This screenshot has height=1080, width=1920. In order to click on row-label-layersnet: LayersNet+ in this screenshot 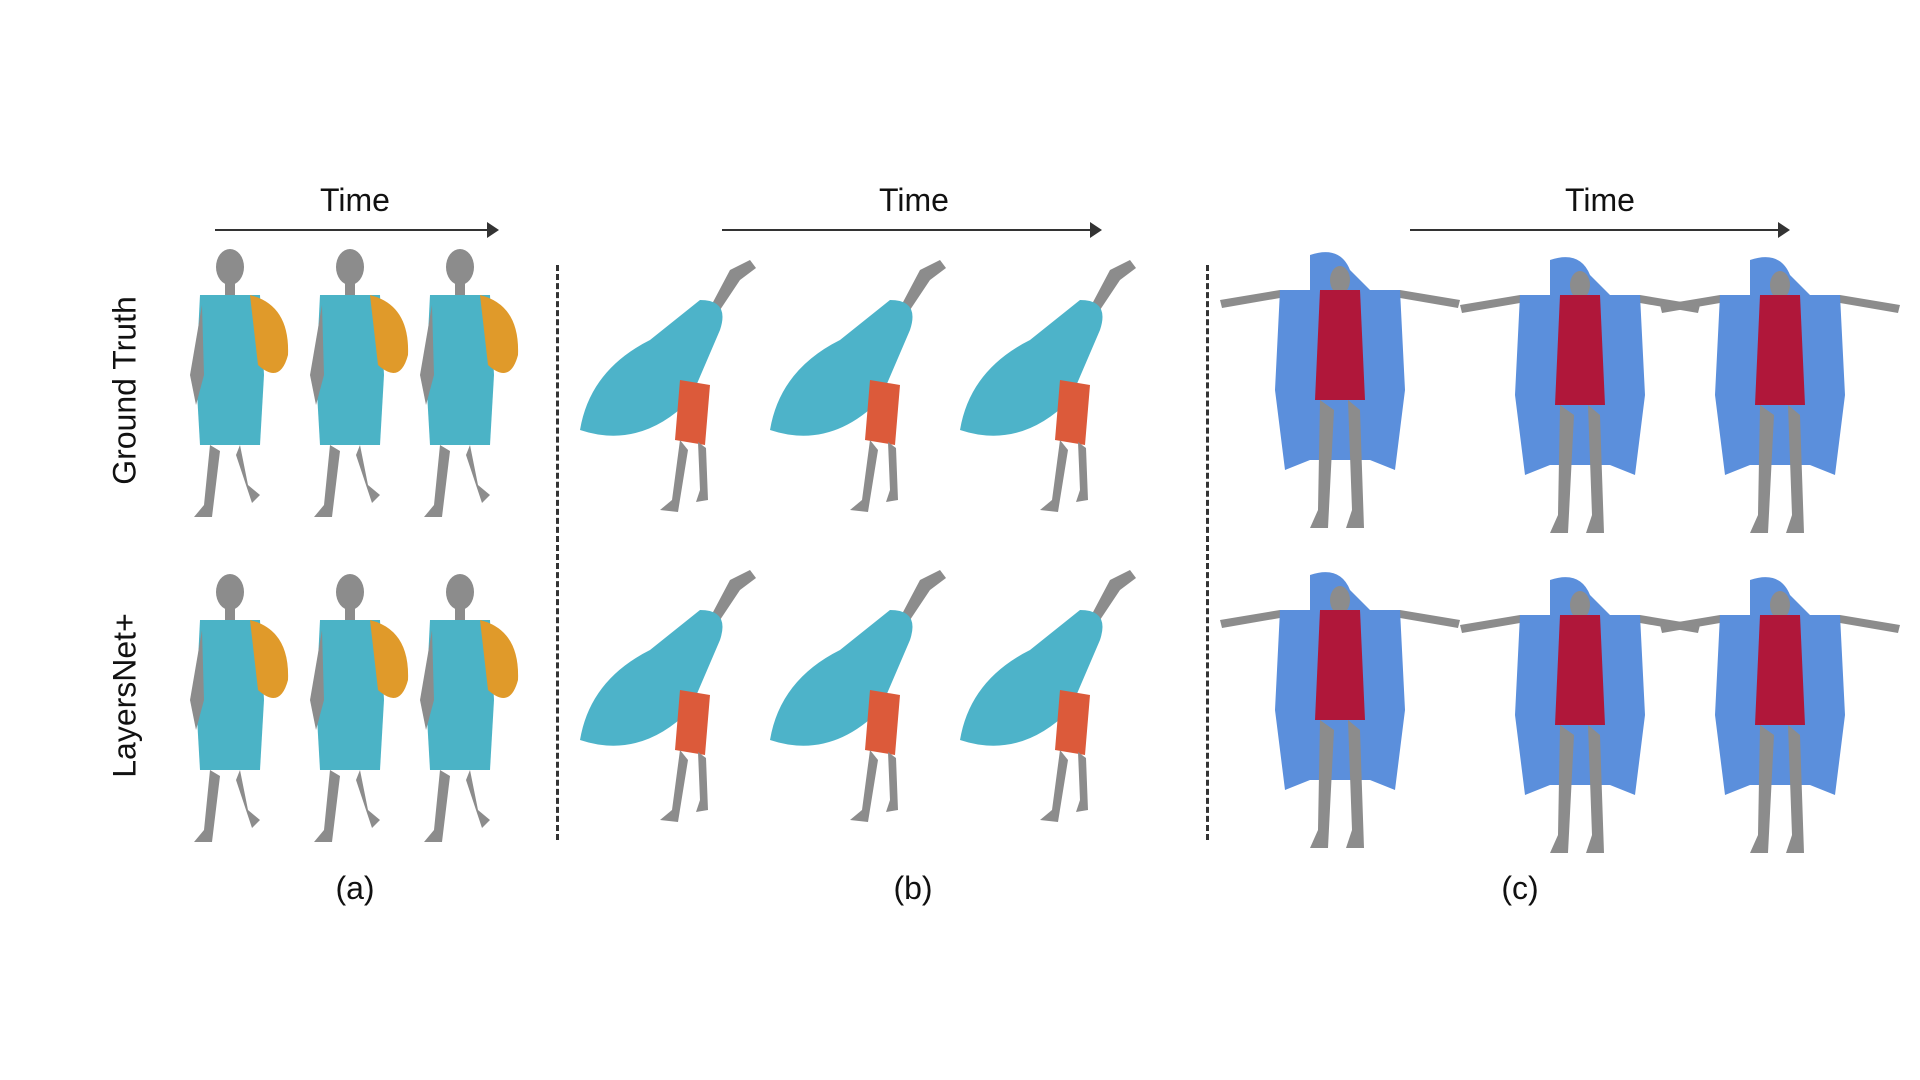, I will do `click(124, 695)`.